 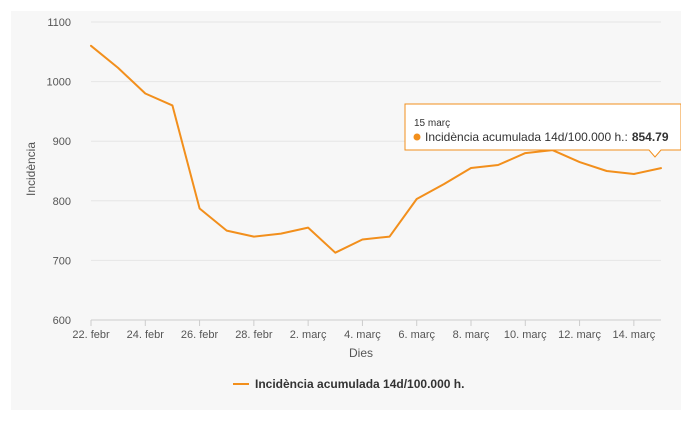 What do you see at coordinates (91, 335) in the screenshot?
I see `x-tick-label: 22. febr` at bounding box center [91, 335].